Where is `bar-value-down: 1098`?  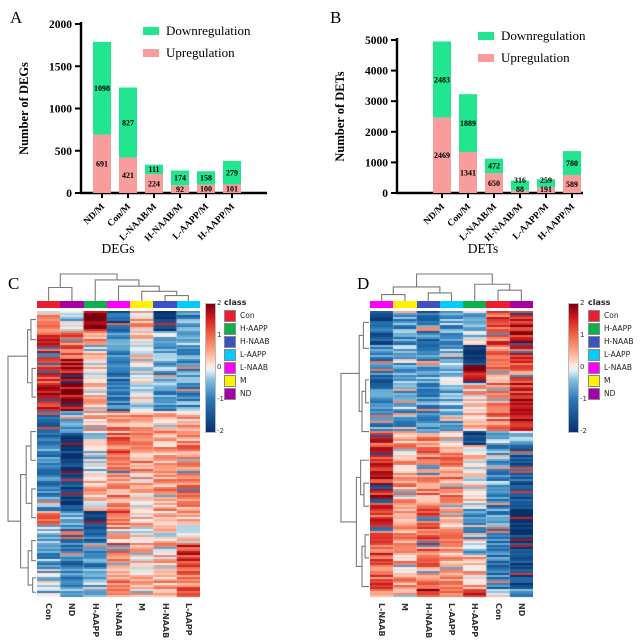
bar-value-down: 1098 is located at coordinates (102, 88).